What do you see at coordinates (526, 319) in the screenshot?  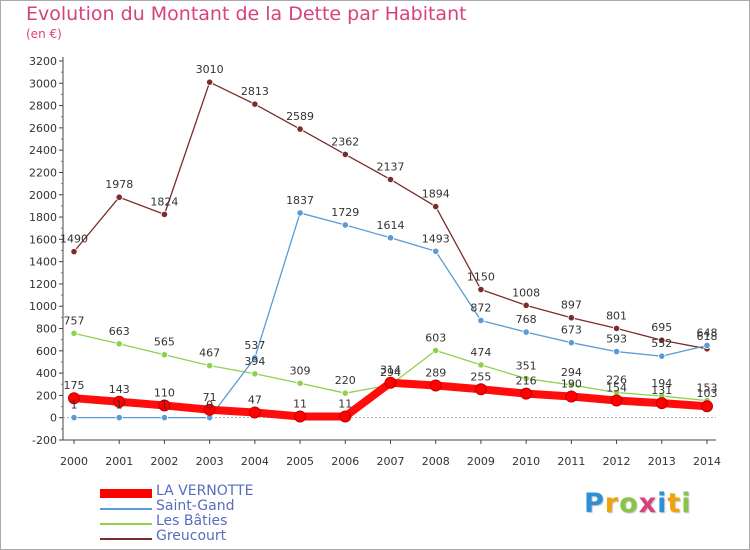 I see `data-label: 768` at bounding box center [526, 319].